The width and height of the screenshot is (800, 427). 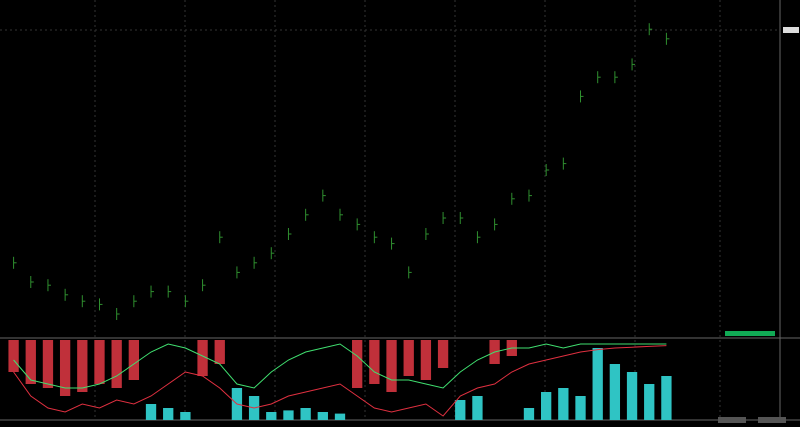 I want to click on price-marker, so click(x=791, y=30).